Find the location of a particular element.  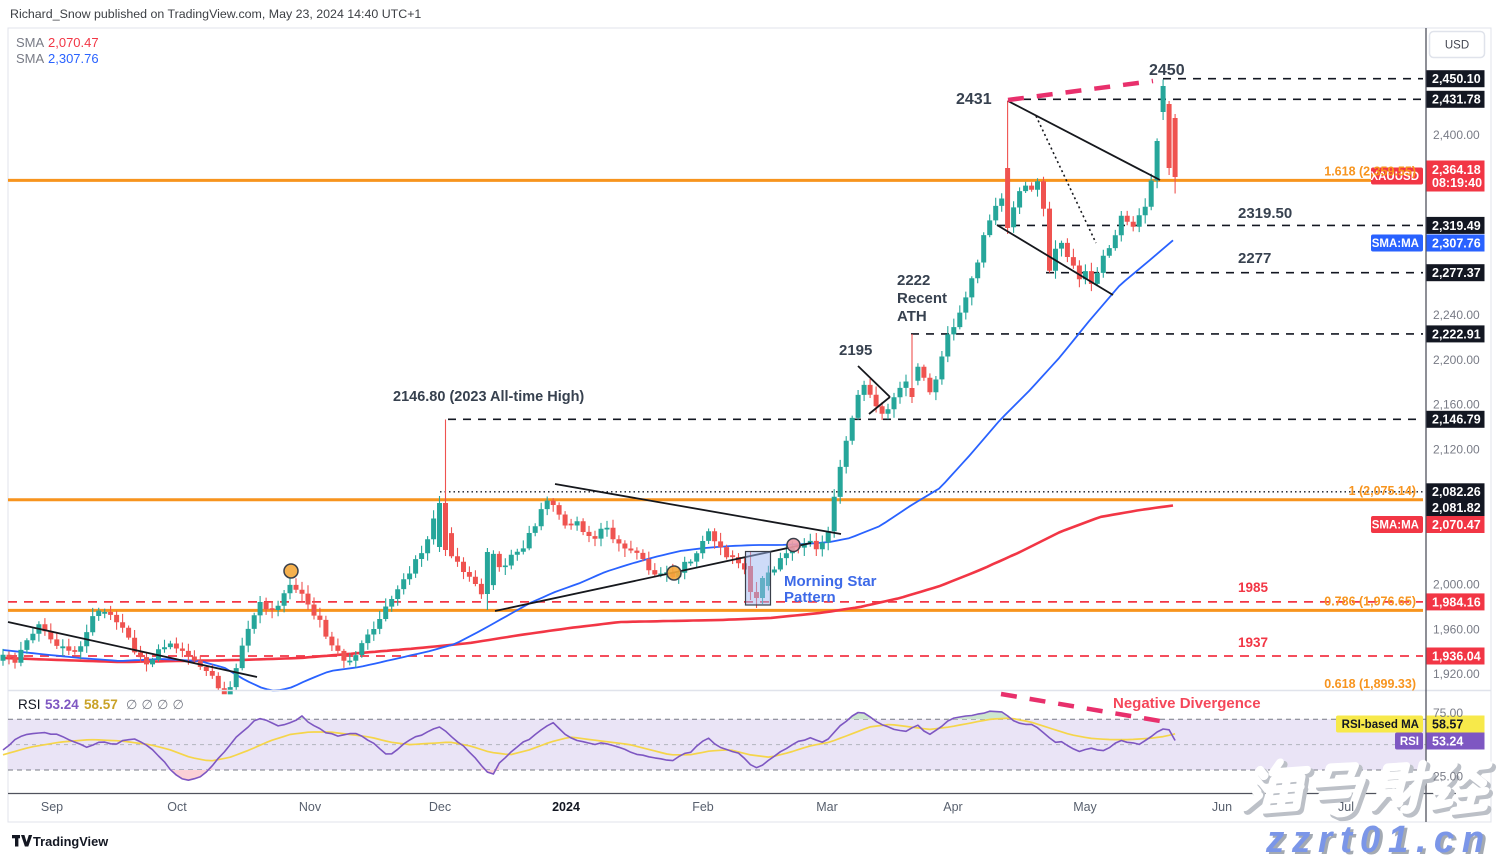

svg-text: 08:19:40 is located at coordinates (1457, 183).